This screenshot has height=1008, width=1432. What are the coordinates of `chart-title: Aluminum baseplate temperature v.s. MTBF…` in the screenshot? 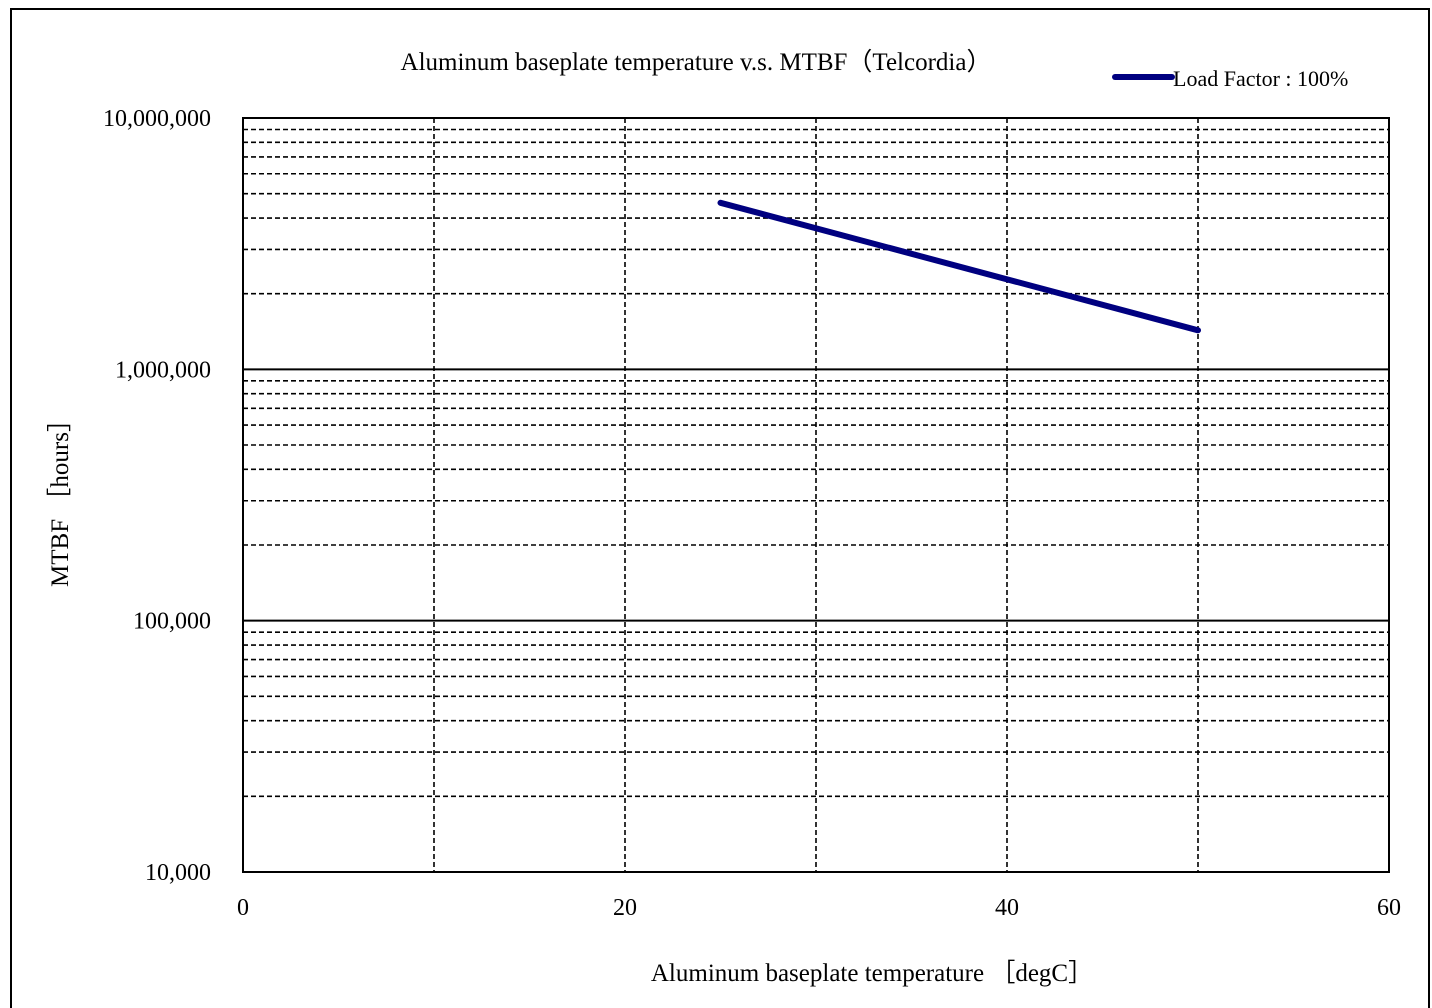 It's located at (696, 62).